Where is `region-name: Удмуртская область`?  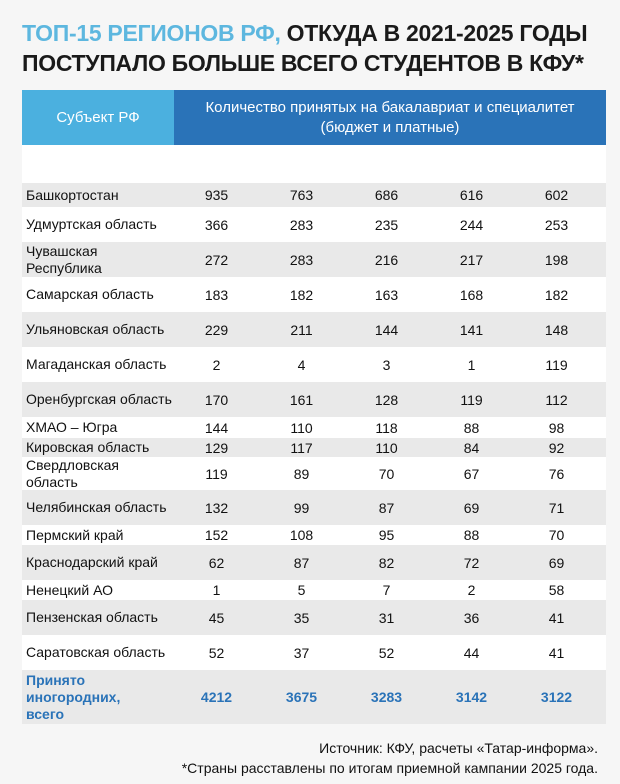
region-name: Удмуртская область is located at coordinates (91, 224).